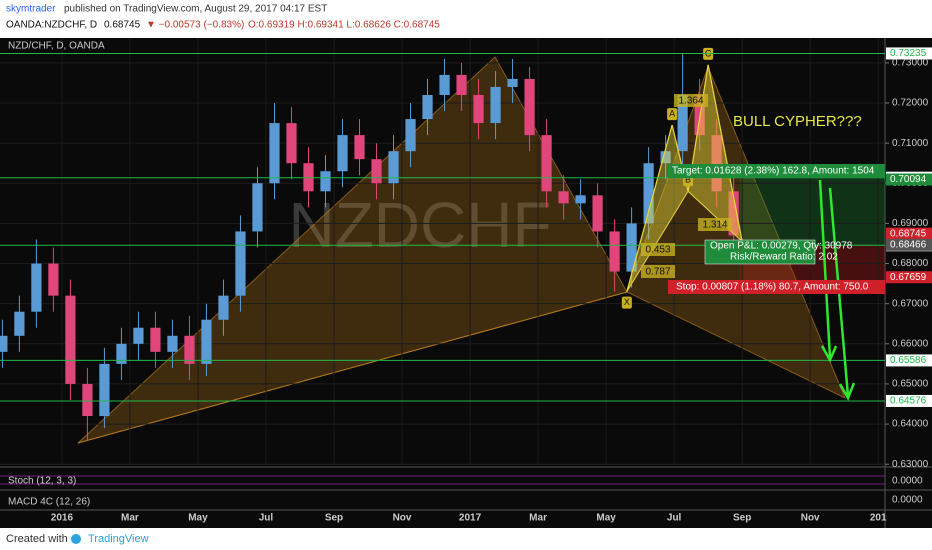  What do you see at coordinates (910, 143) in the screenshot?
I see `y-tick-label: 0.71000` at bounding box center [910, 143].